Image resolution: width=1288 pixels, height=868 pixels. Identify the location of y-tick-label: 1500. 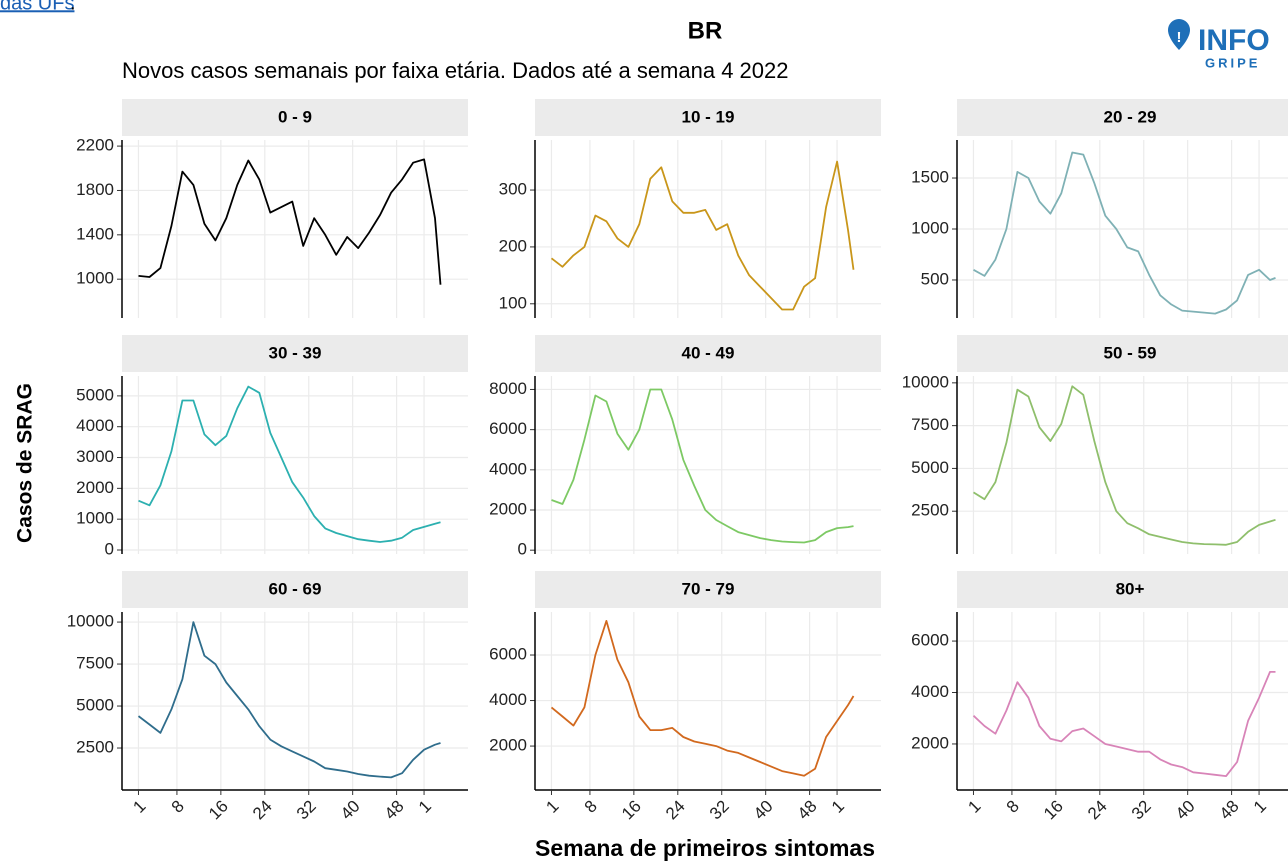
(930, 177).